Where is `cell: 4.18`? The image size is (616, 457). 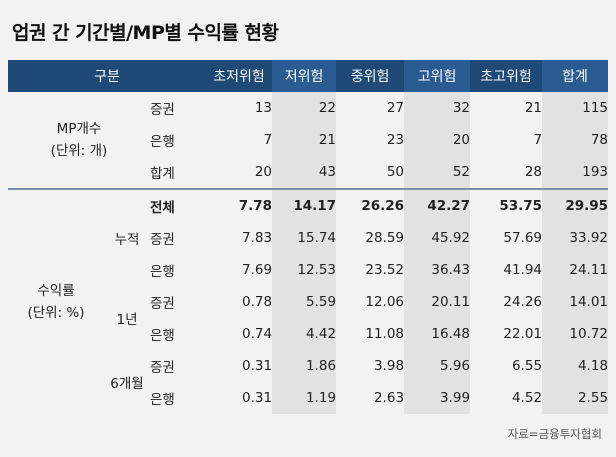
cell: 4.18 is located at coordinates (575, 366).